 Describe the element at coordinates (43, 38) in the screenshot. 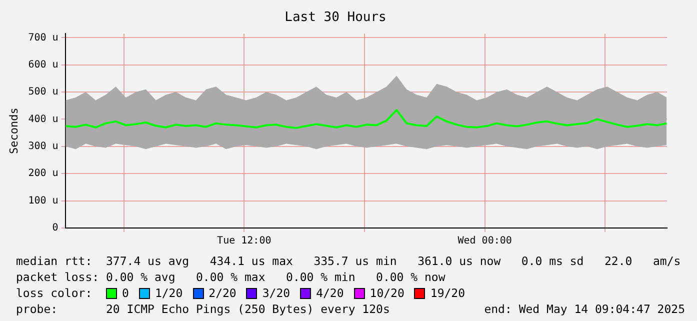

I see `y-tick-label: 700 u` at that location.